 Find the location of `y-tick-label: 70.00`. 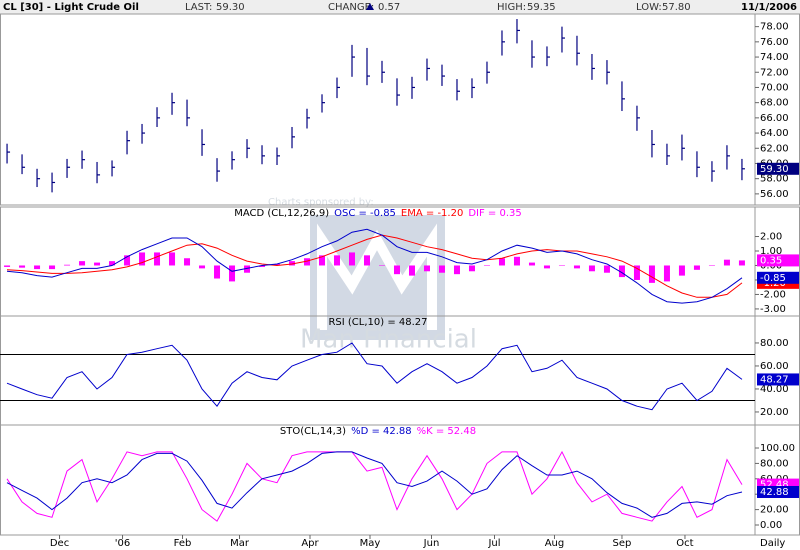

y-tick-label: 70.00 is located at coordinates (774, 87).